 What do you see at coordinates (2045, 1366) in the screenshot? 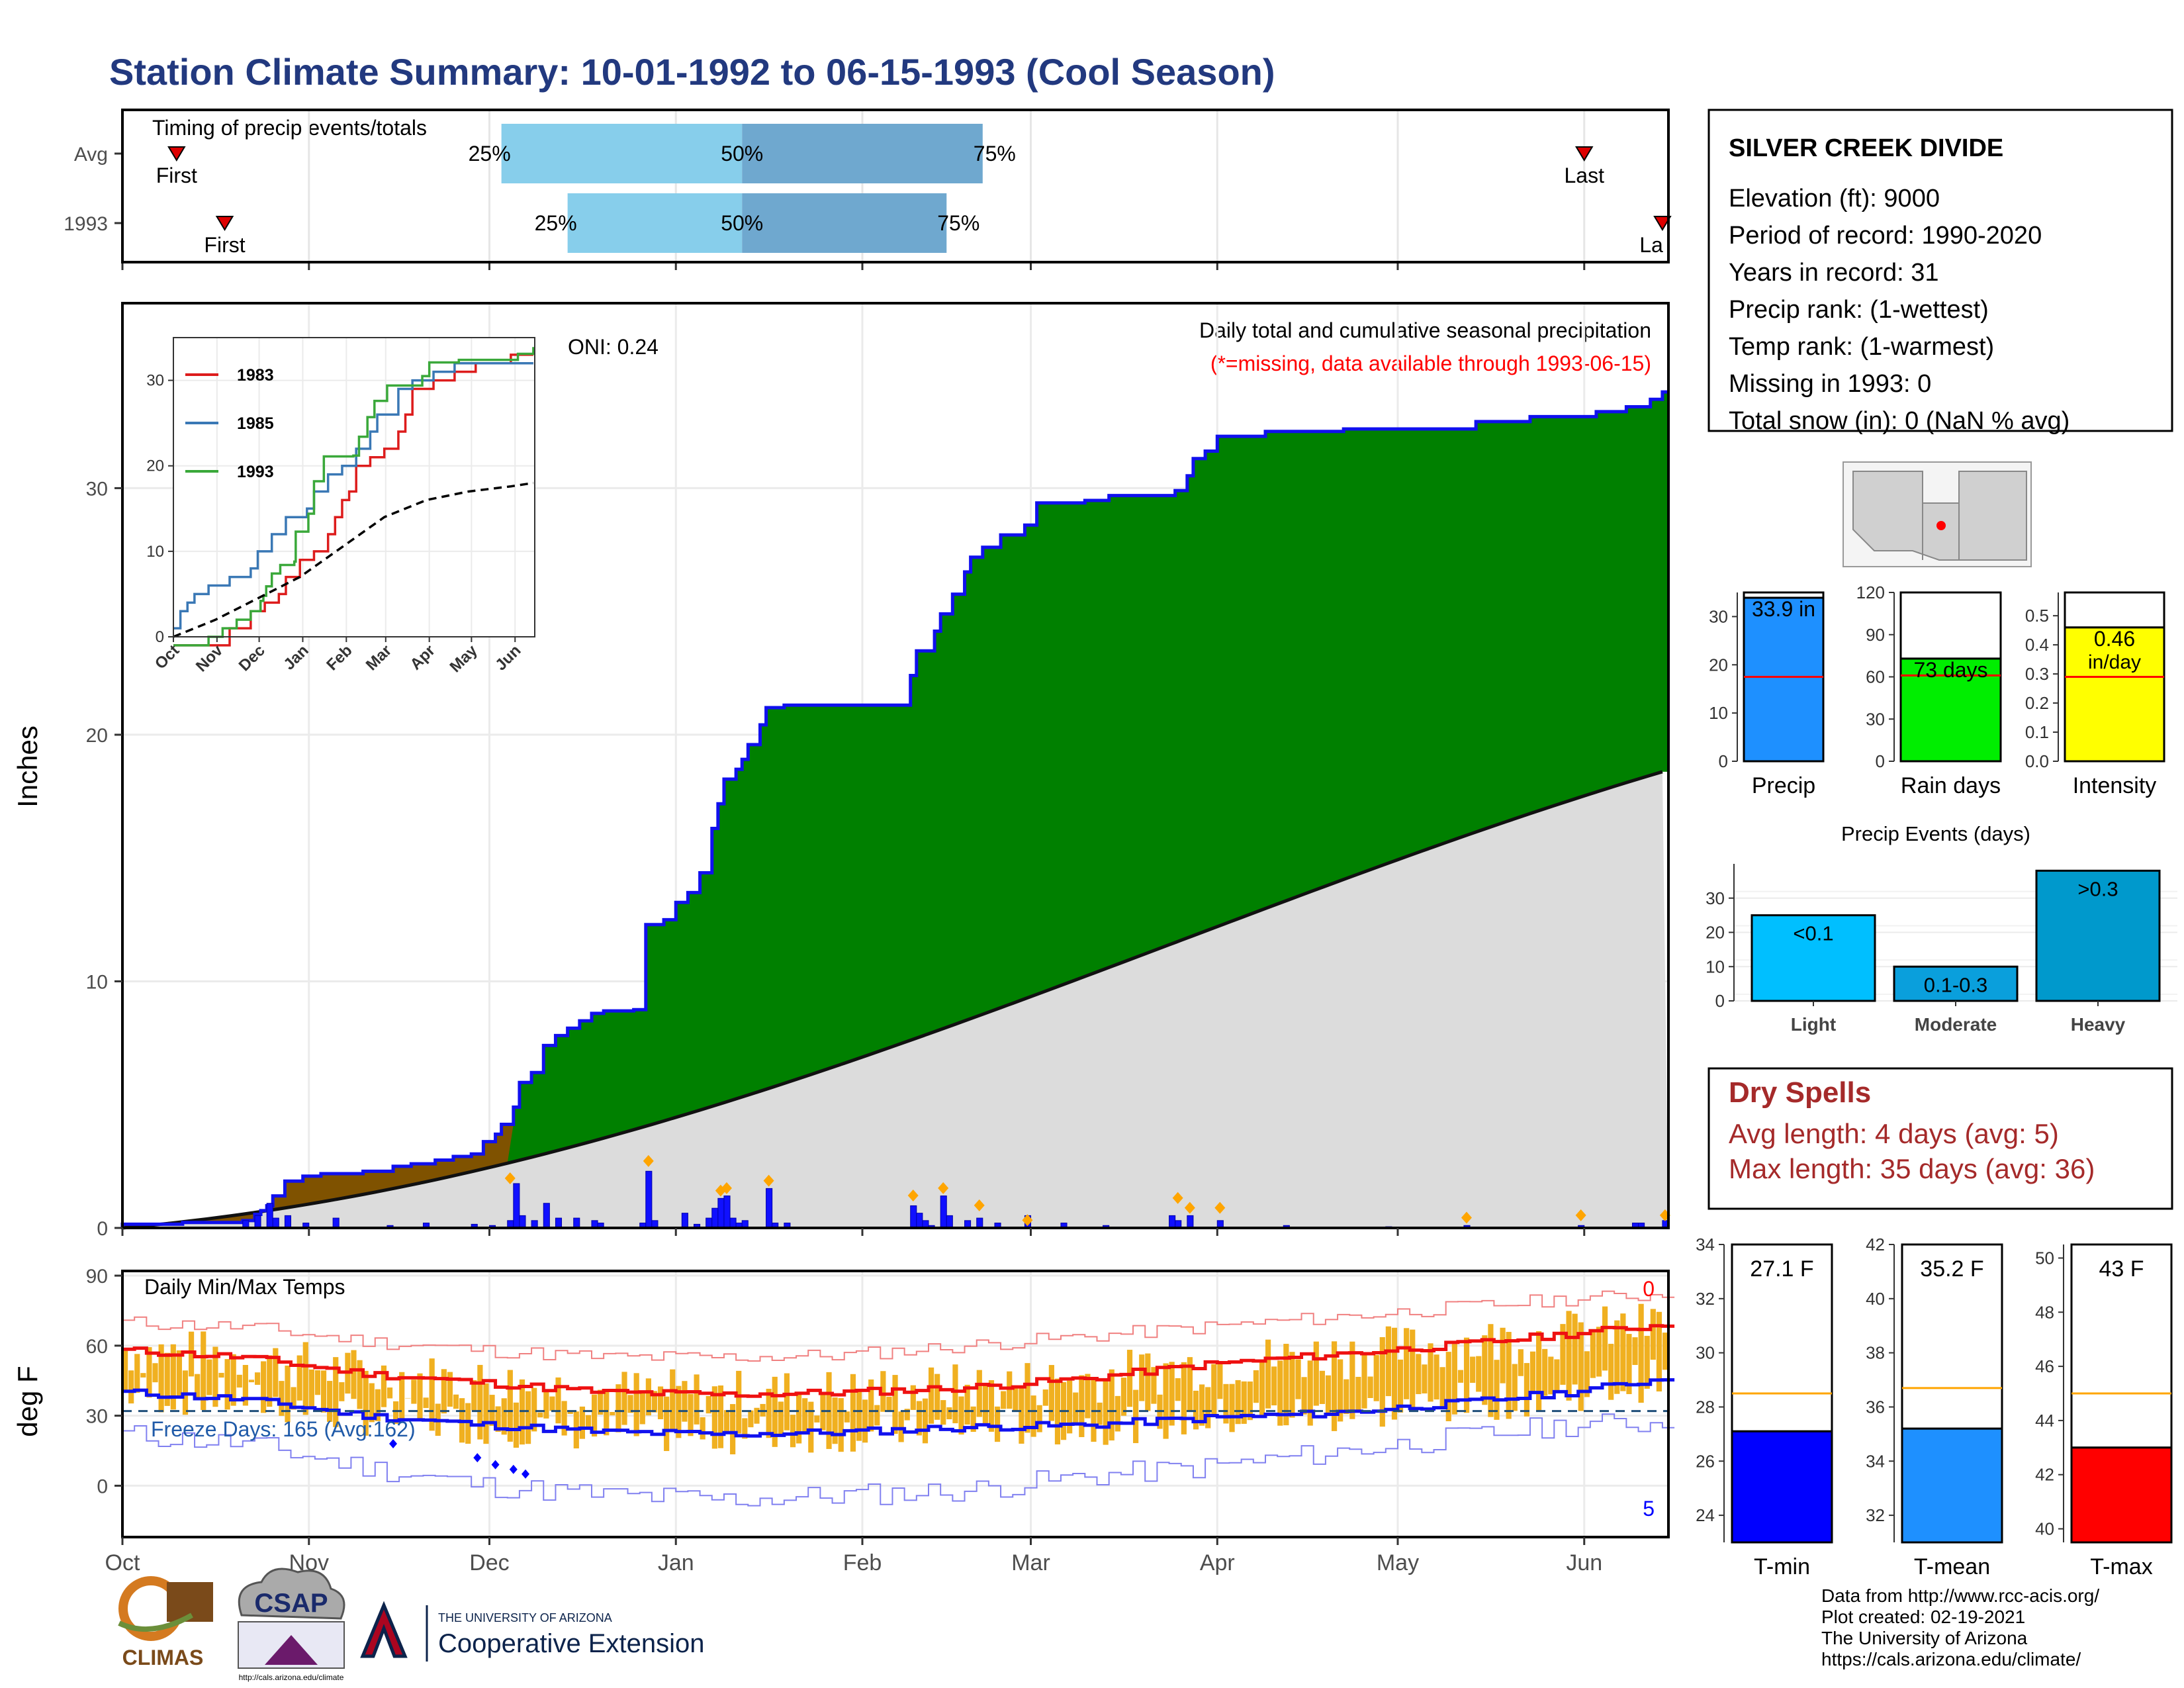
I see `tbar-ytick-label: 46` at bounding box center [2045, 1366].